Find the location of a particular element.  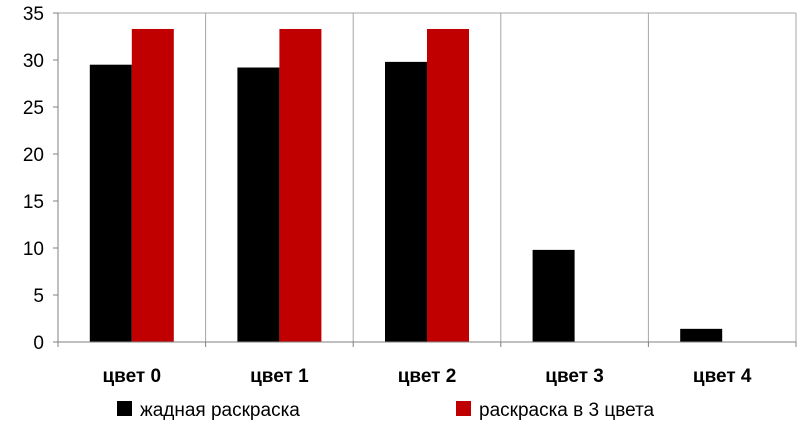

x-axis-category-labels: цвет 0 цвет 1 цвет 2 цвет 3 цвет 4 is located at coordinates (427, 376).